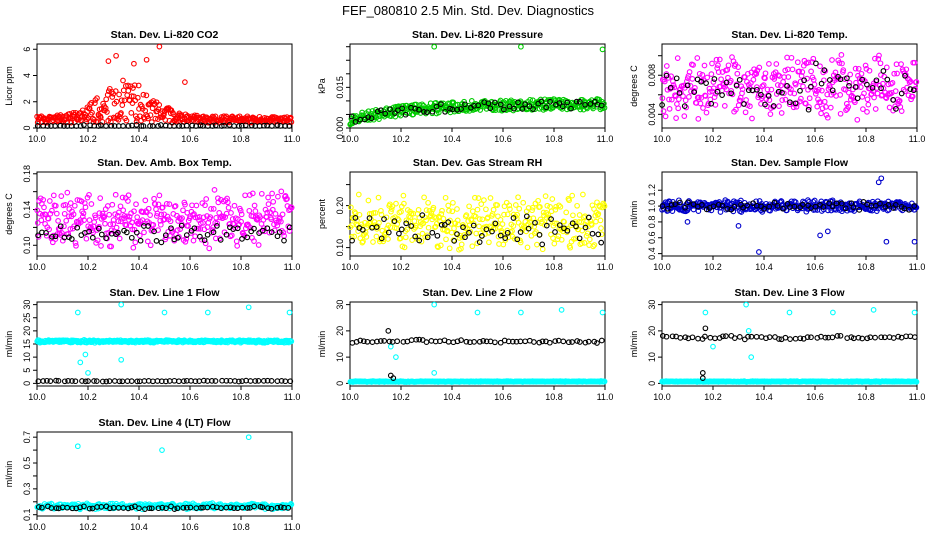 The height and width of the screenshot is (540, 936). Describe the element at coordinates (164, 423) in the screenshot. I see `chart-title: Stan. Dev. Line 4 (LT) Flow` at that location.